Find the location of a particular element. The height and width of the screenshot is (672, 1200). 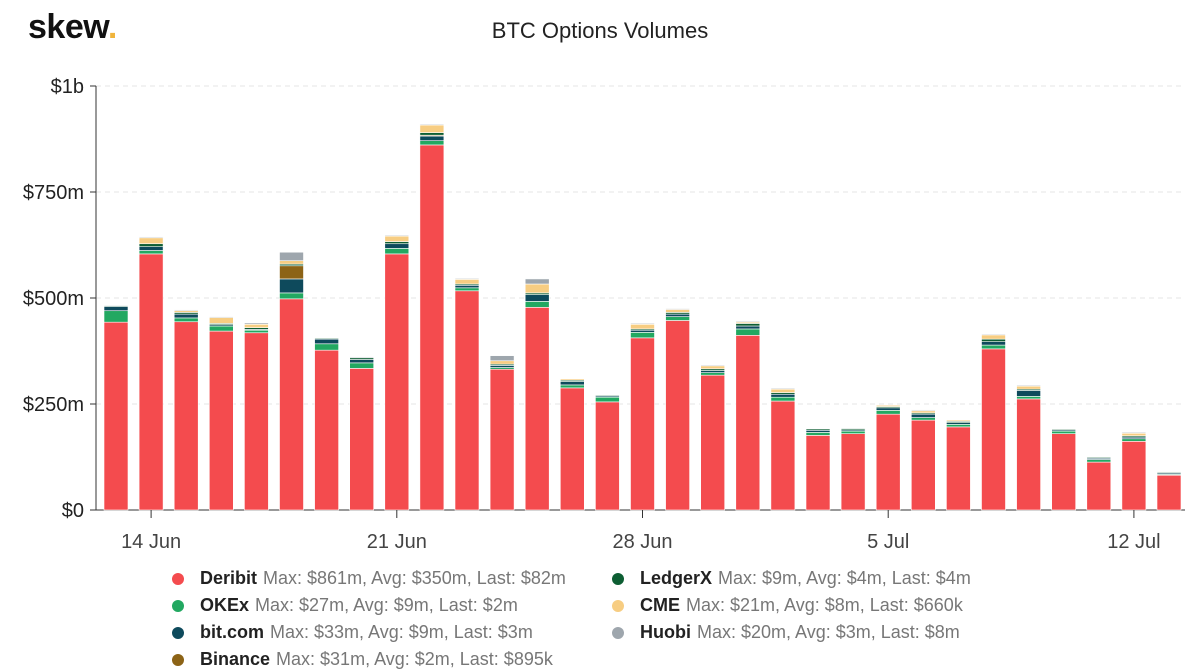

legend-item-cme: CME Max: $21m, Avg: $8m, Last: $660k is located at coordinates (822, 605).